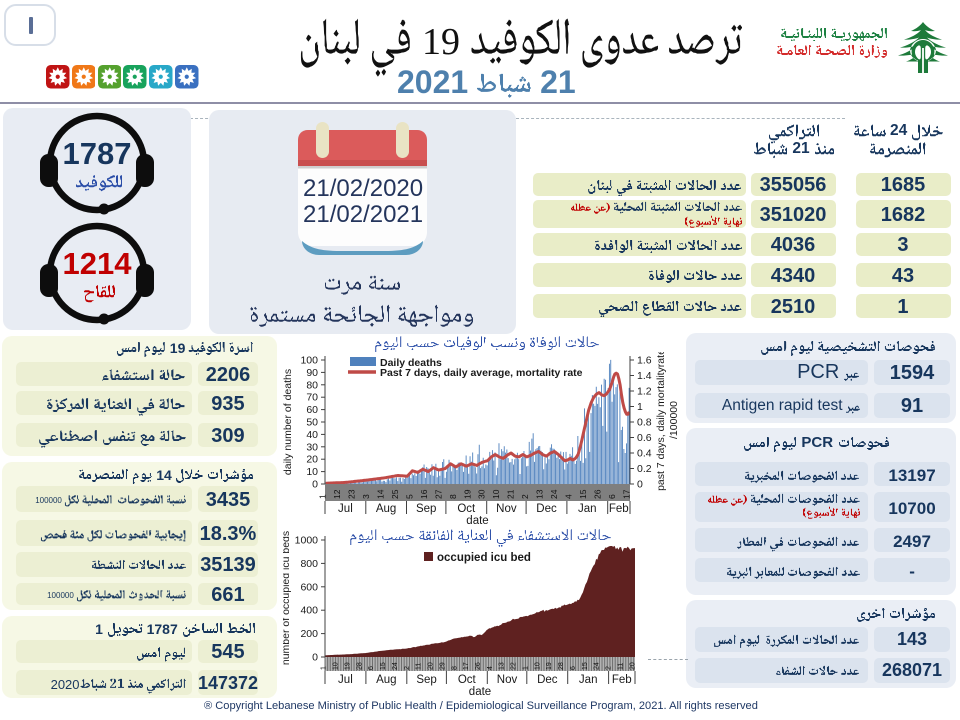  Describe the element at coordinates (337, 494) in the screenshot. I see `svg-text: 12` at that location.